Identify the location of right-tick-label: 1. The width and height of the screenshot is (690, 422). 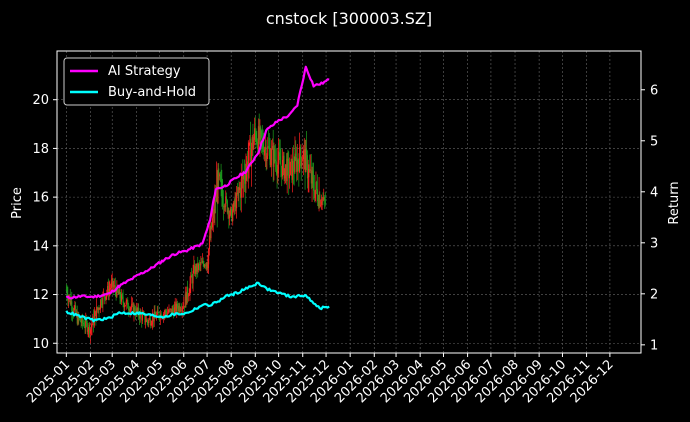
(654, 345).